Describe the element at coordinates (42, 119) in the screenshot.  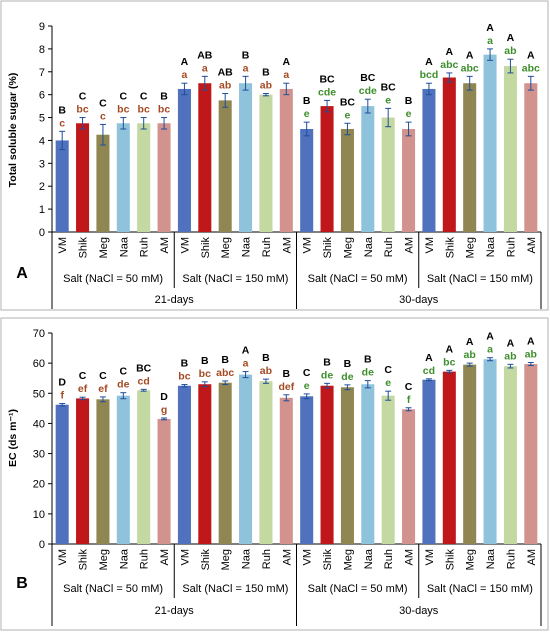
I see `y-tick-label: 5` at that location.